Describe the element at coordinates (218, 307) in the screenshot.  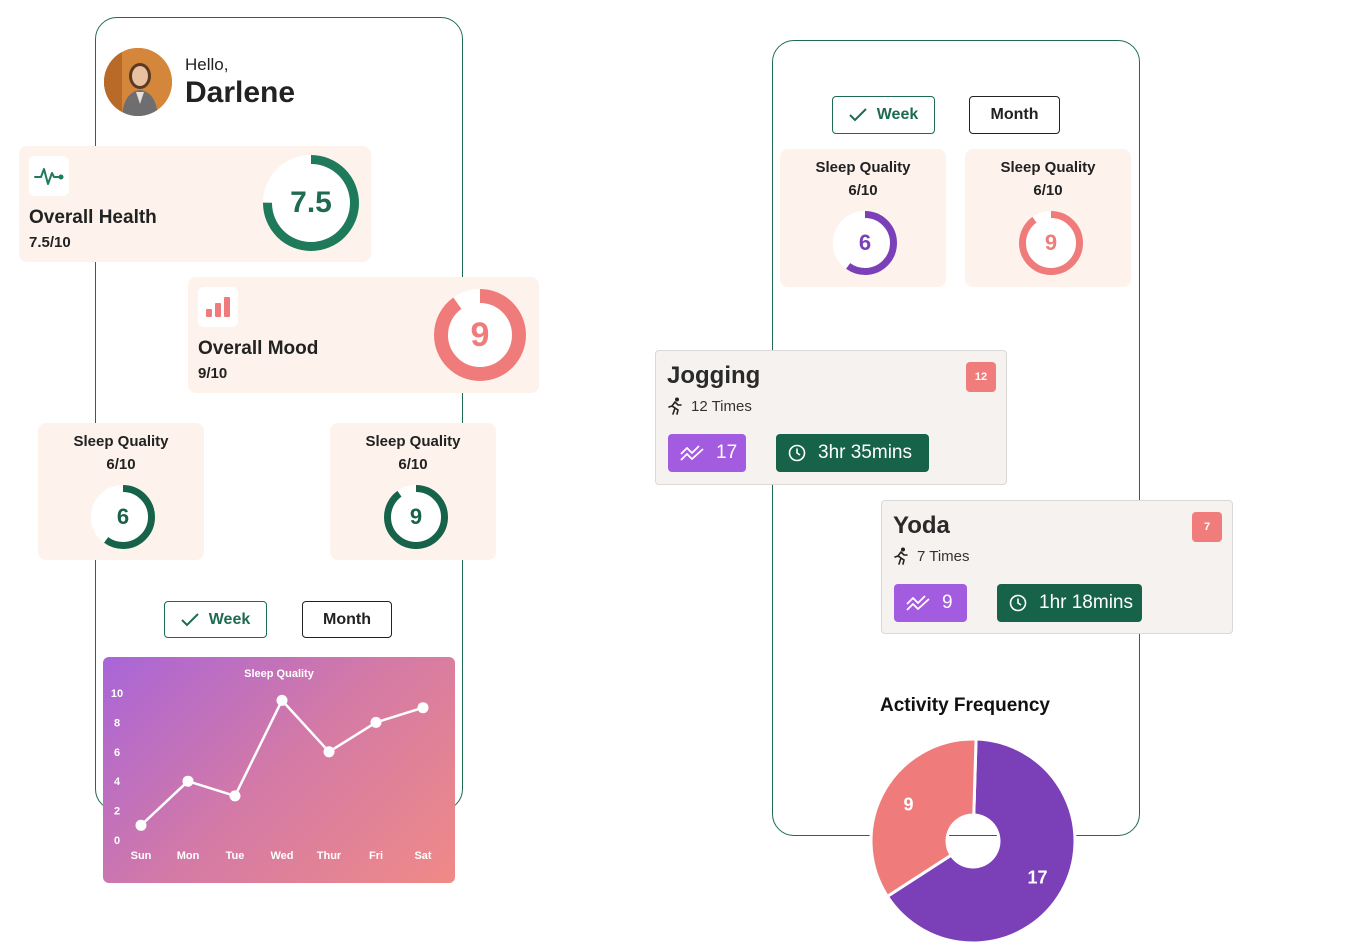
I see `bar-chart-icon` at that location.